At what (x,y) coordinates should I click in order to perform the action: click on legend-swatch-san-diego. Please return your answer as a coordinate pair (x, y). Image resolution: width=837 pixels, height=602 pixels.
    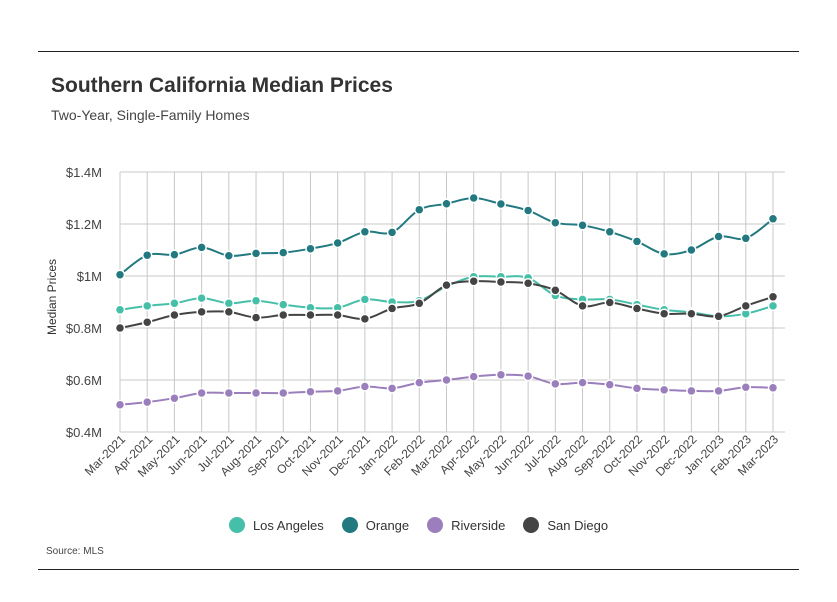
    Looking at the image, I should click on (531, 525).